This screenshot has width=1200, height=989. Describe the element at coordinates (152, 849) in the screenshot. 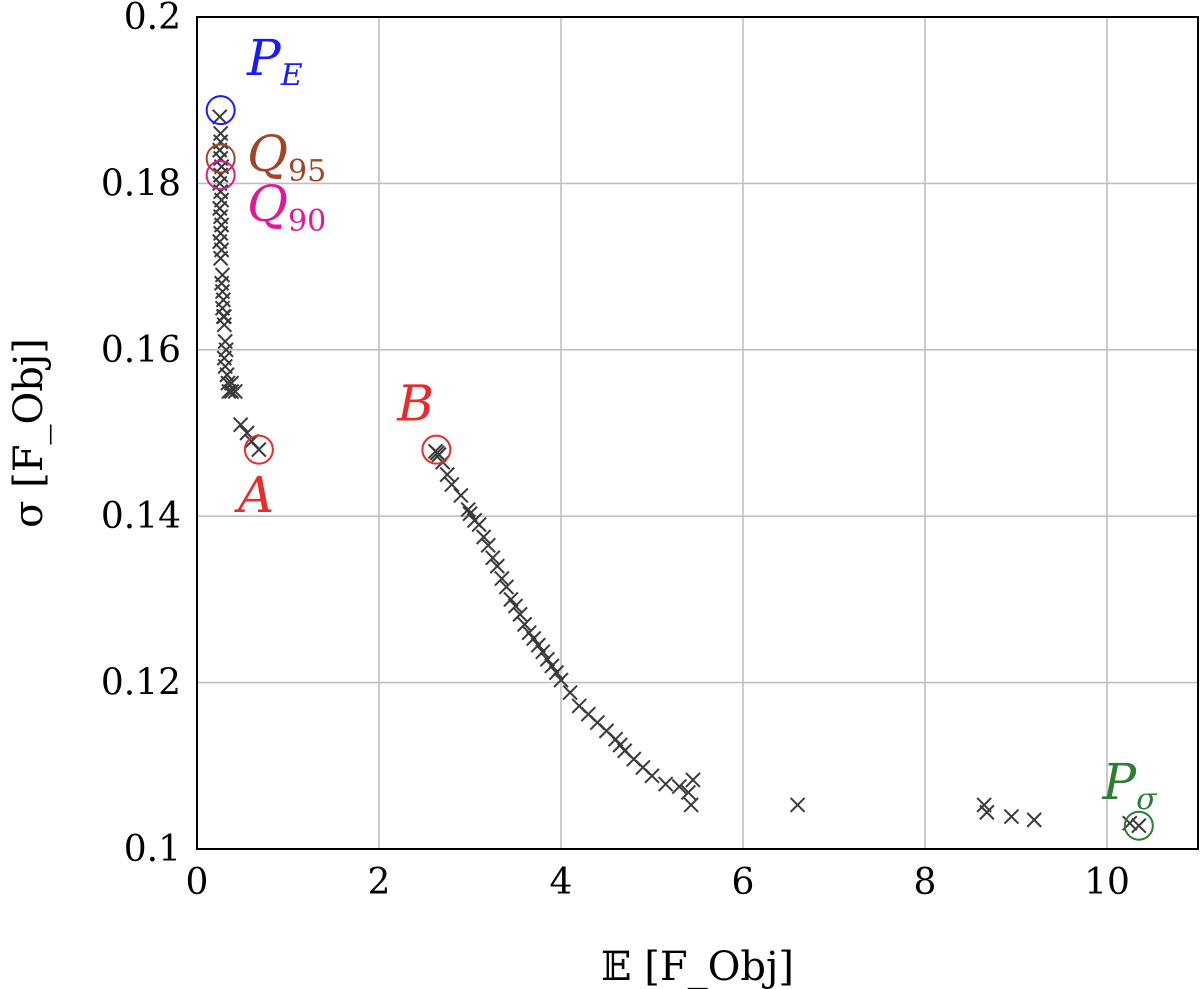

I see `y-tick-label: 0.1` at that location.